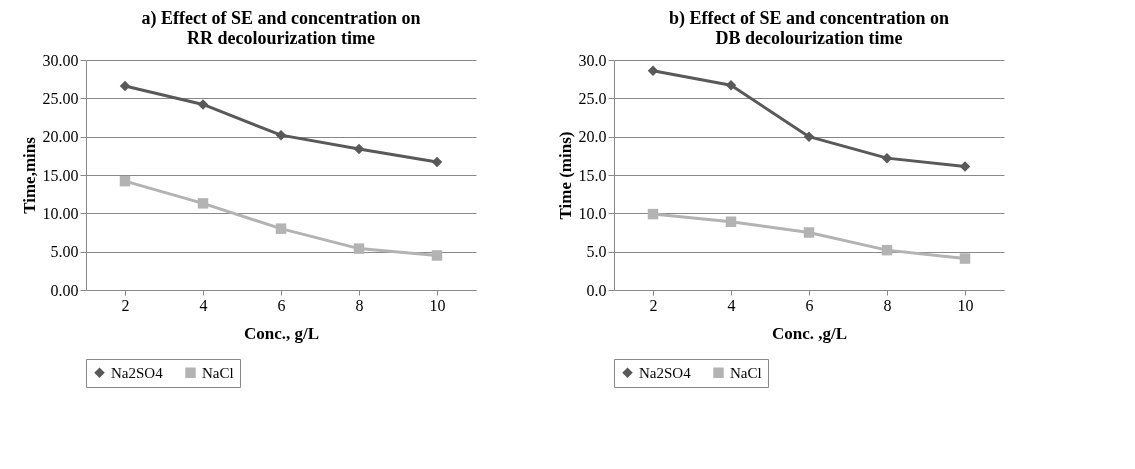 This screenshot has height=469, width=1135. I want to click on y-tick-label: 5.00, so click(64, 252).